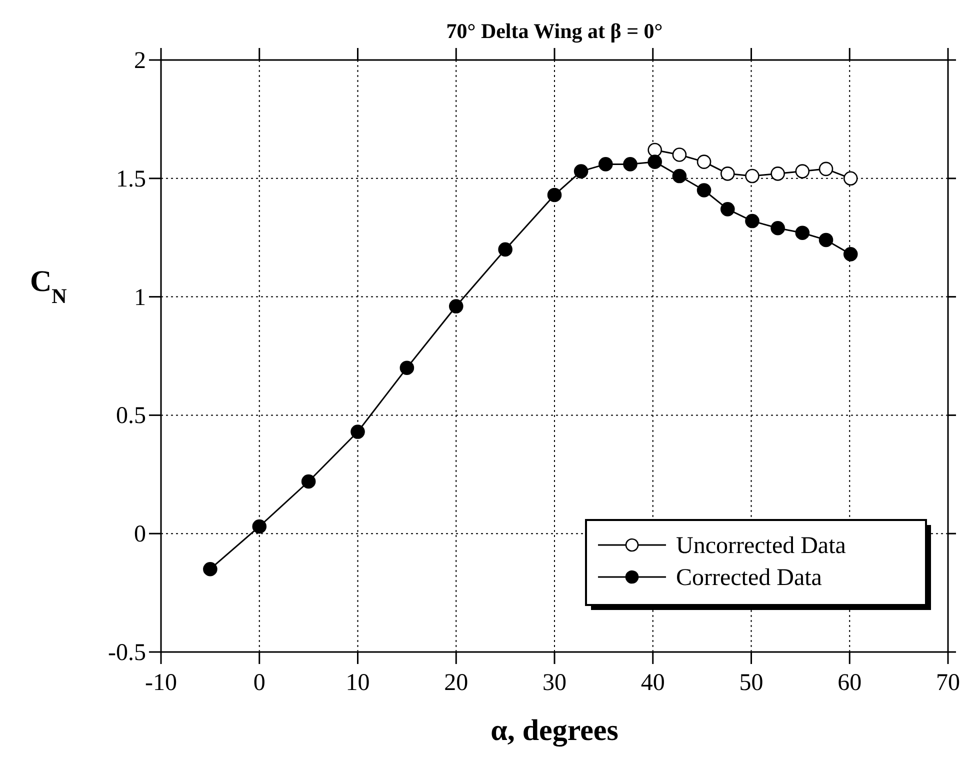 The height and width of the screenshot is (765, 979). What do you see at coordinates (948, 683) in the screenshot?
I see `x-tick-label: 70` at bounding box center [948, 683].